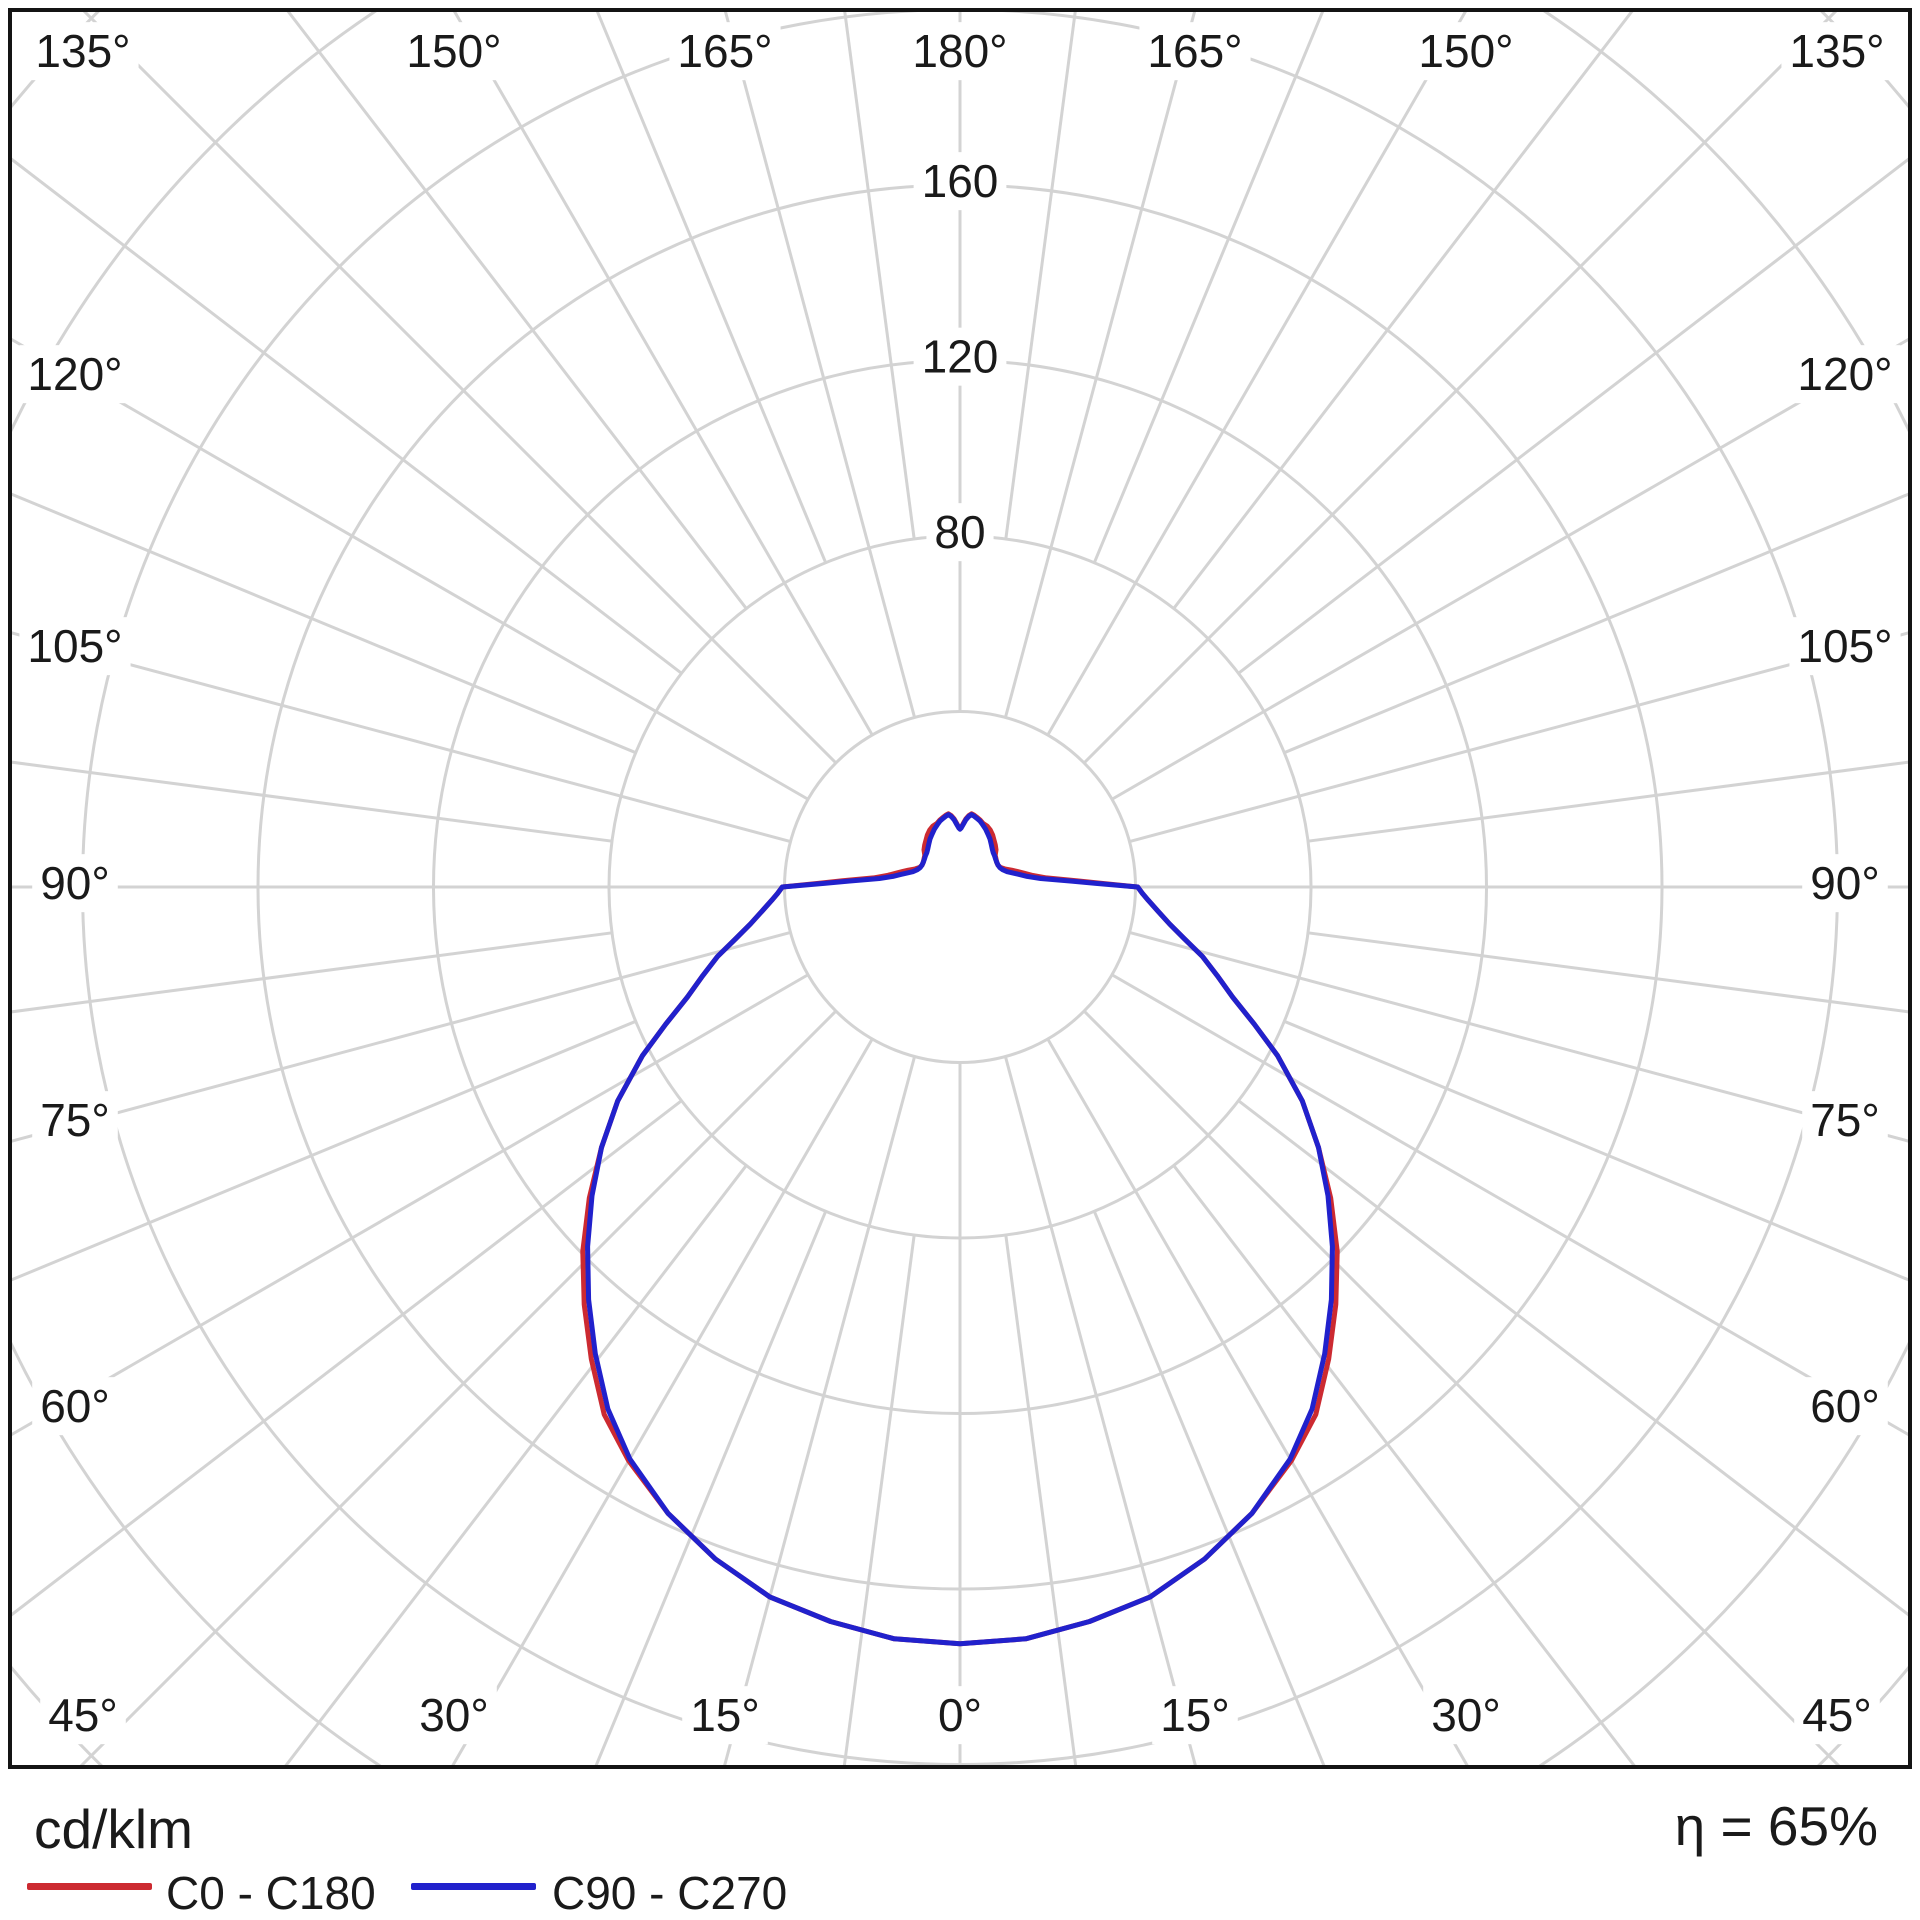  I want to click on angle-label-left: 90°, so click(75, 883).